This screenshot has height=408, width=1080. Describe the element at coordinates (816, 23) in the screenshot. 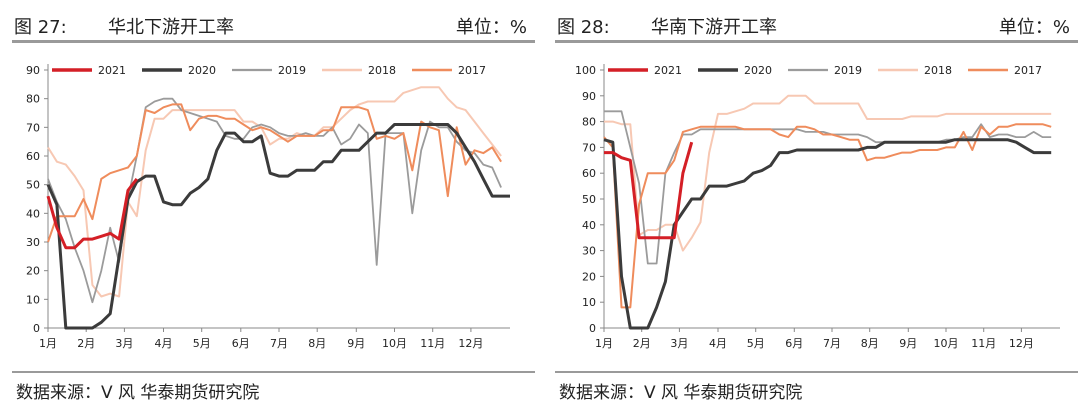

I see `chart-header: 图 28: 华南下游开工率 单位：%` at that location.